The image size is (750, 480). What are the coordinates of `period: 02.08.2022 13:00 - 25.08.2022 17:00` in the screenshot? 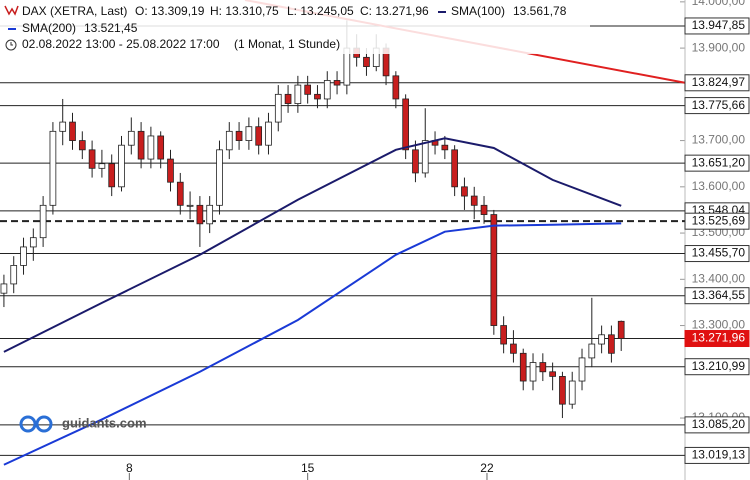 It's located at (121, 44).